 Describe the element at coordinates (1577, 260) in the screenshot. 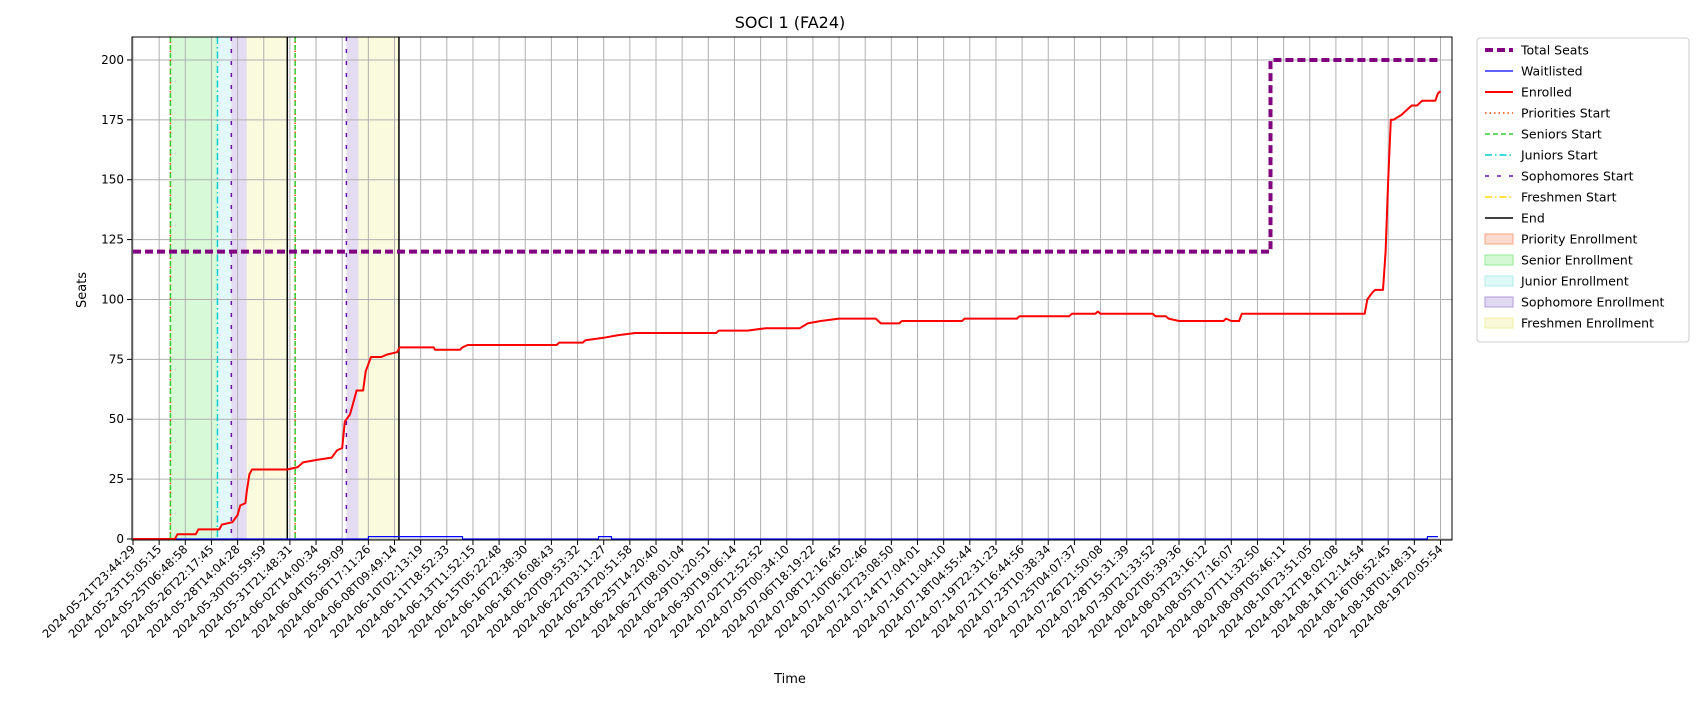

I see `legend-label: Senior Enrollment` at that location.